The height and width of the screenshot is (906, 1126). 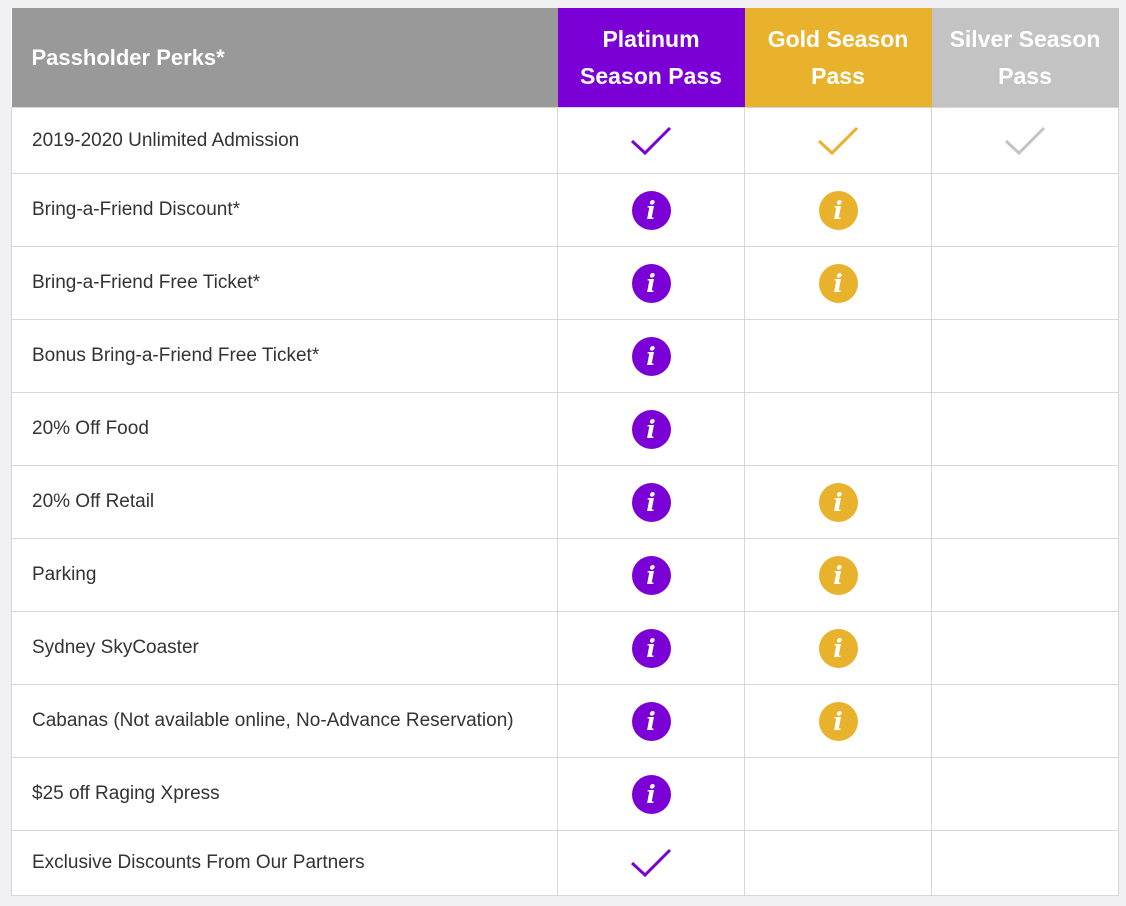 I want to click on perk-name: 2019-2020 Unlimited Admission, so click(x=284, y=140).